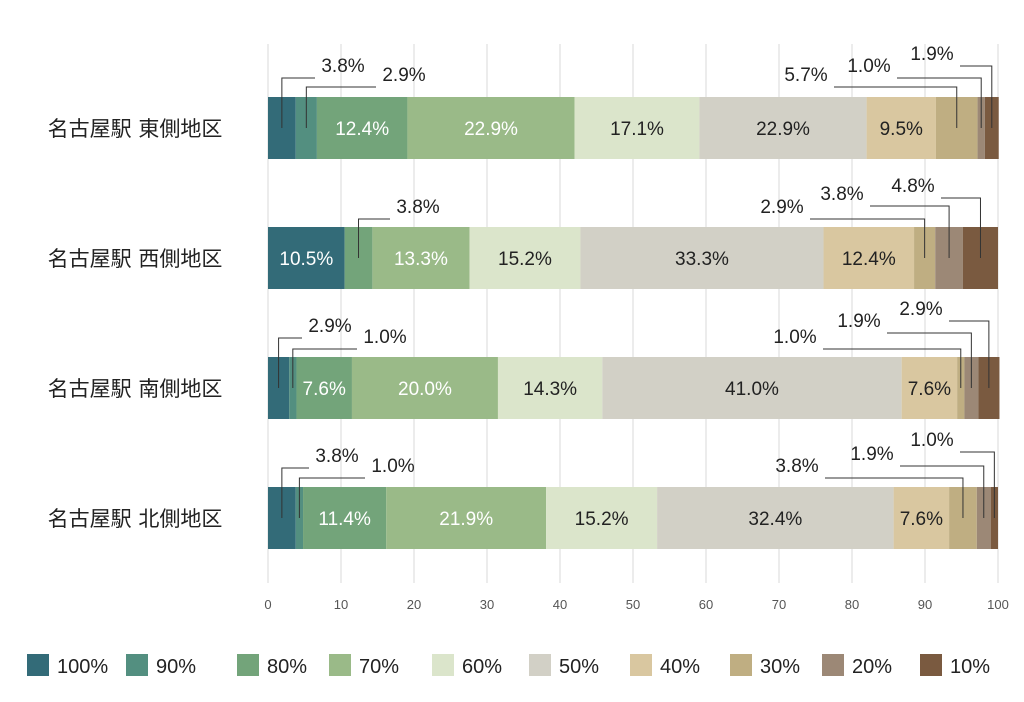 The height and width of the screenshot is (702, 1024). I want to click on x-tick-label: 10, so click(341, 604).